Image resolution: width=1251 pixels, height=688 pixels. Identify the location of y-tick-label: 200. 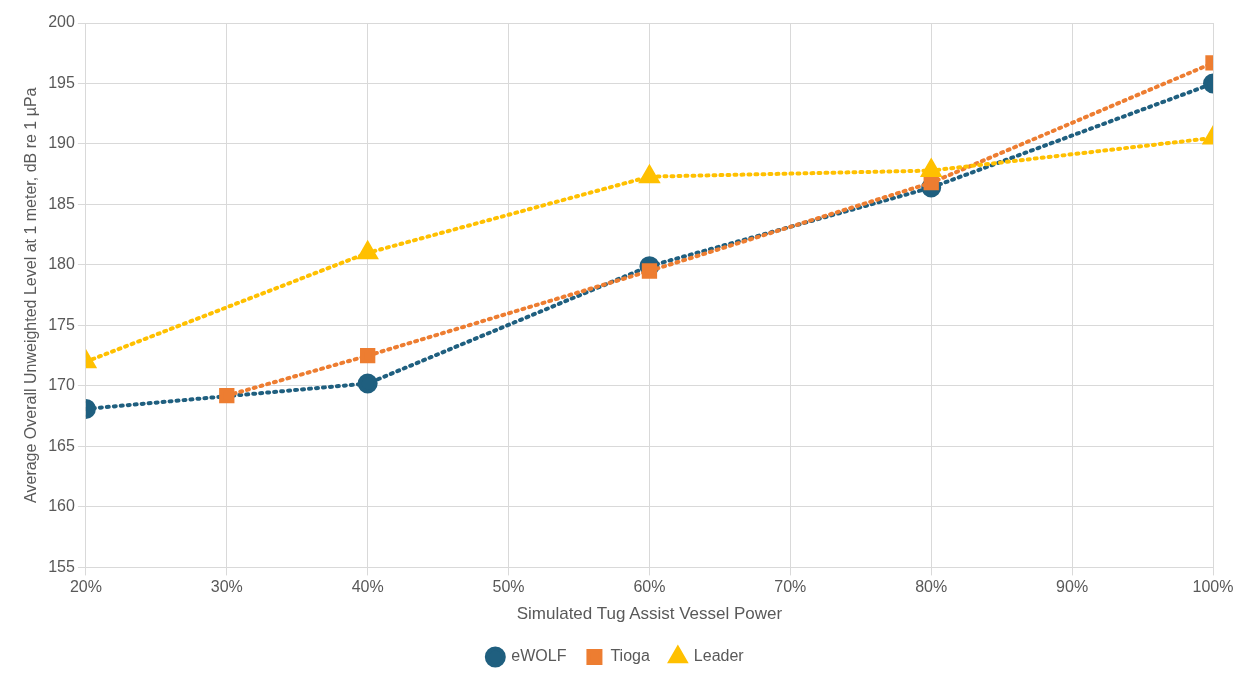
(61, 22).